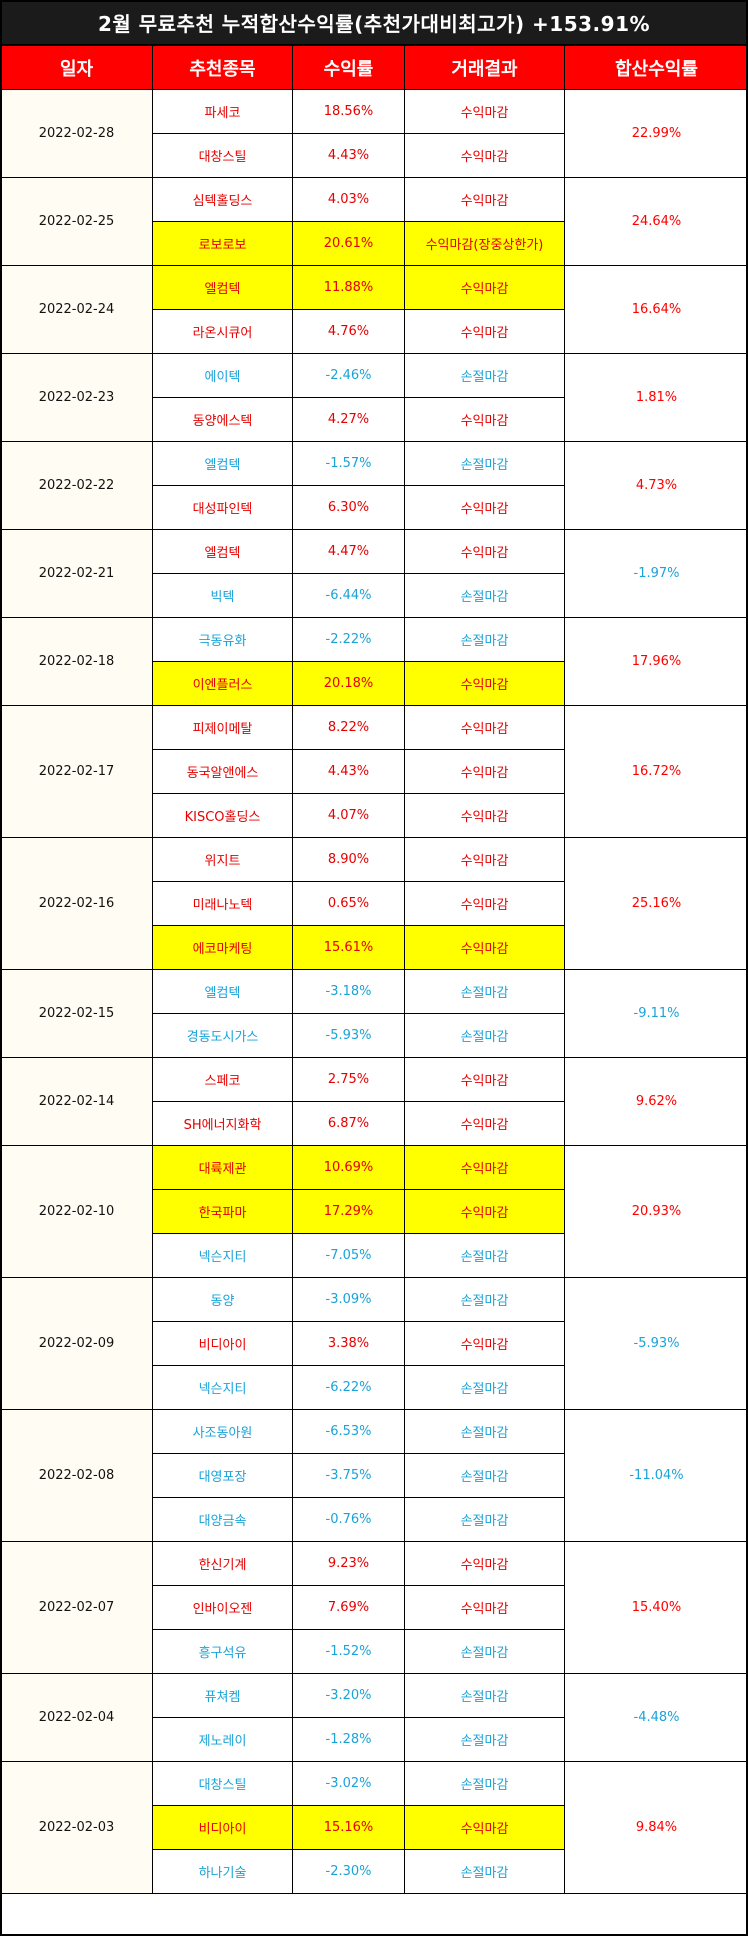  I want to click on return-cell: 2.75%, so click(348, 1079).